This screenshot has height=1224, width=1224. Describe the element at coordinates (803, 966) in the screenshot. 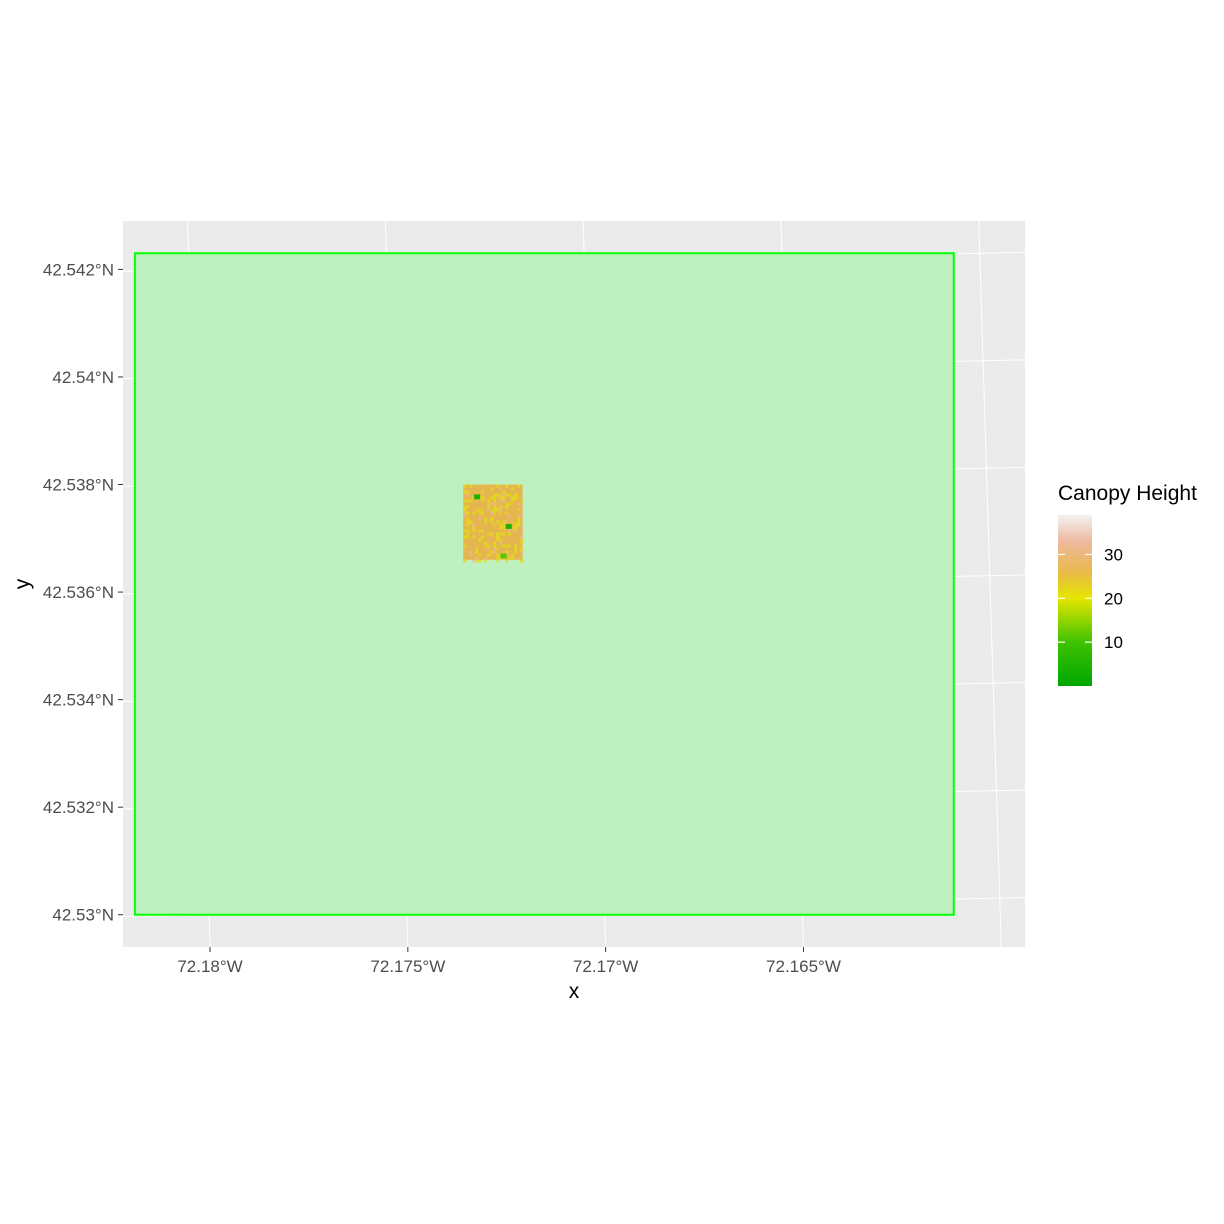

I see `x-tick-label: 72.165°W` at that location.